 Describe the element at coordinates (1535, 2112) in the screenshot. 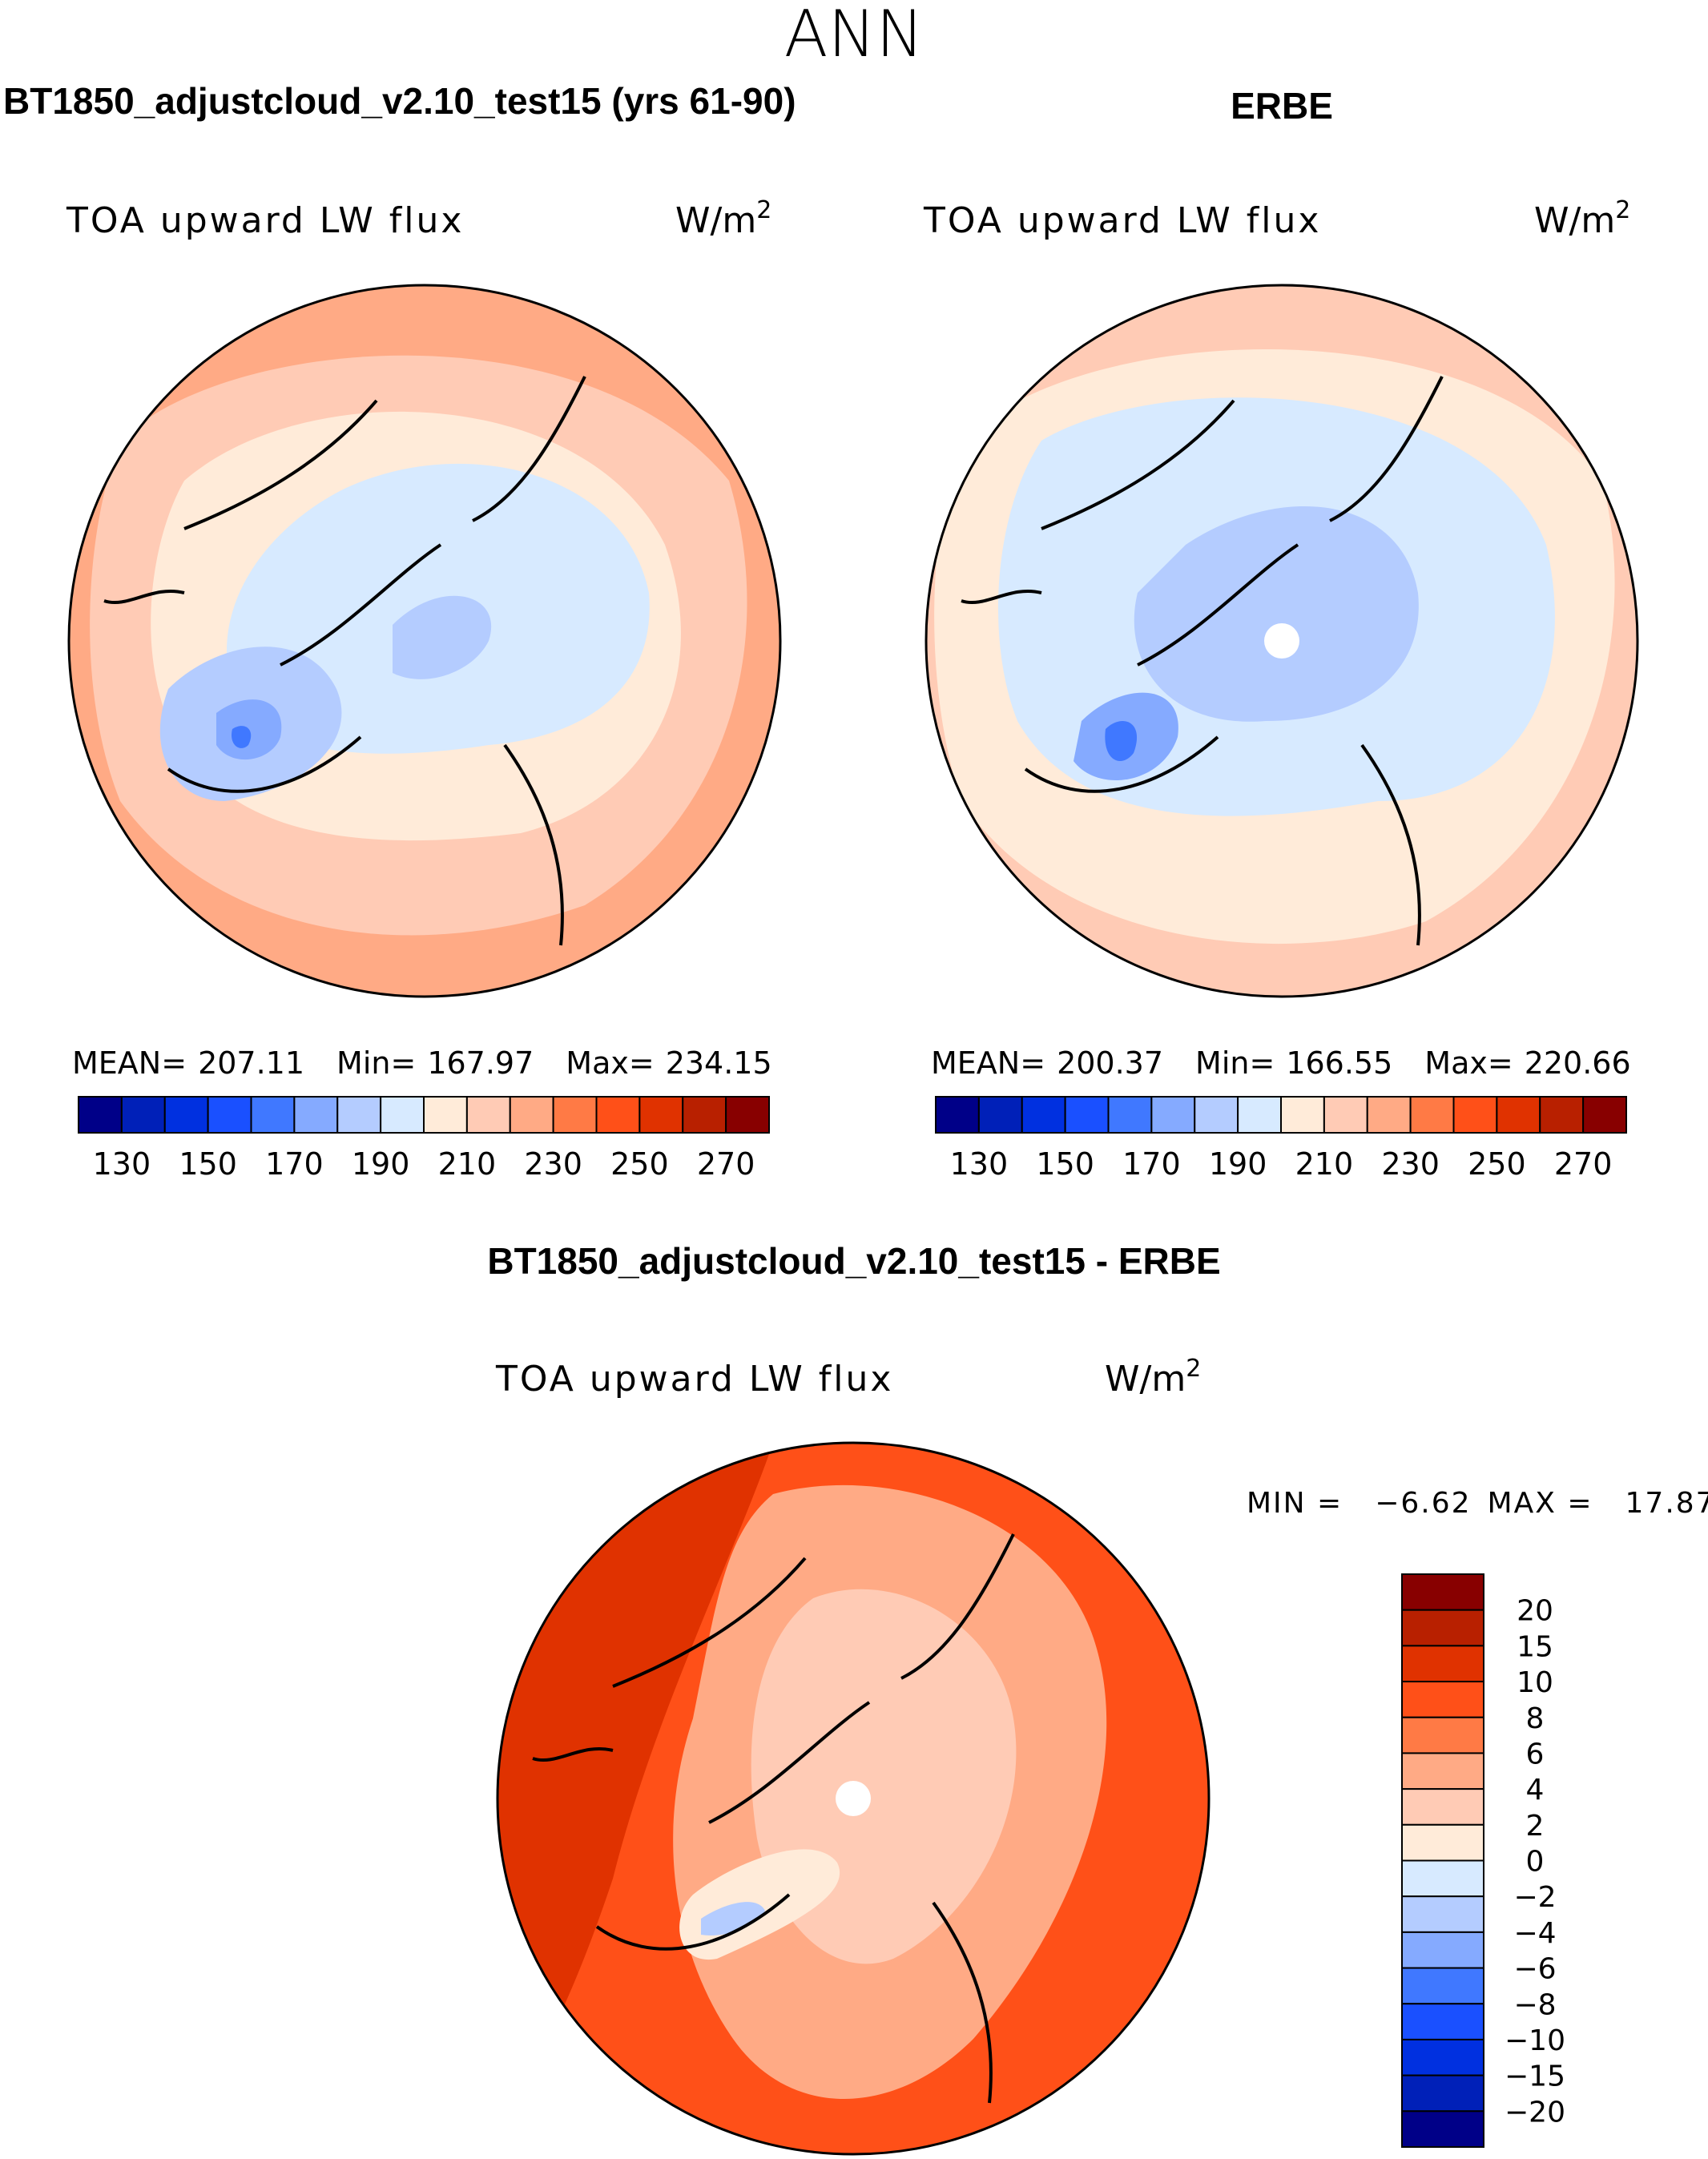

I see `colorbar-tick-label: −20` at that location.